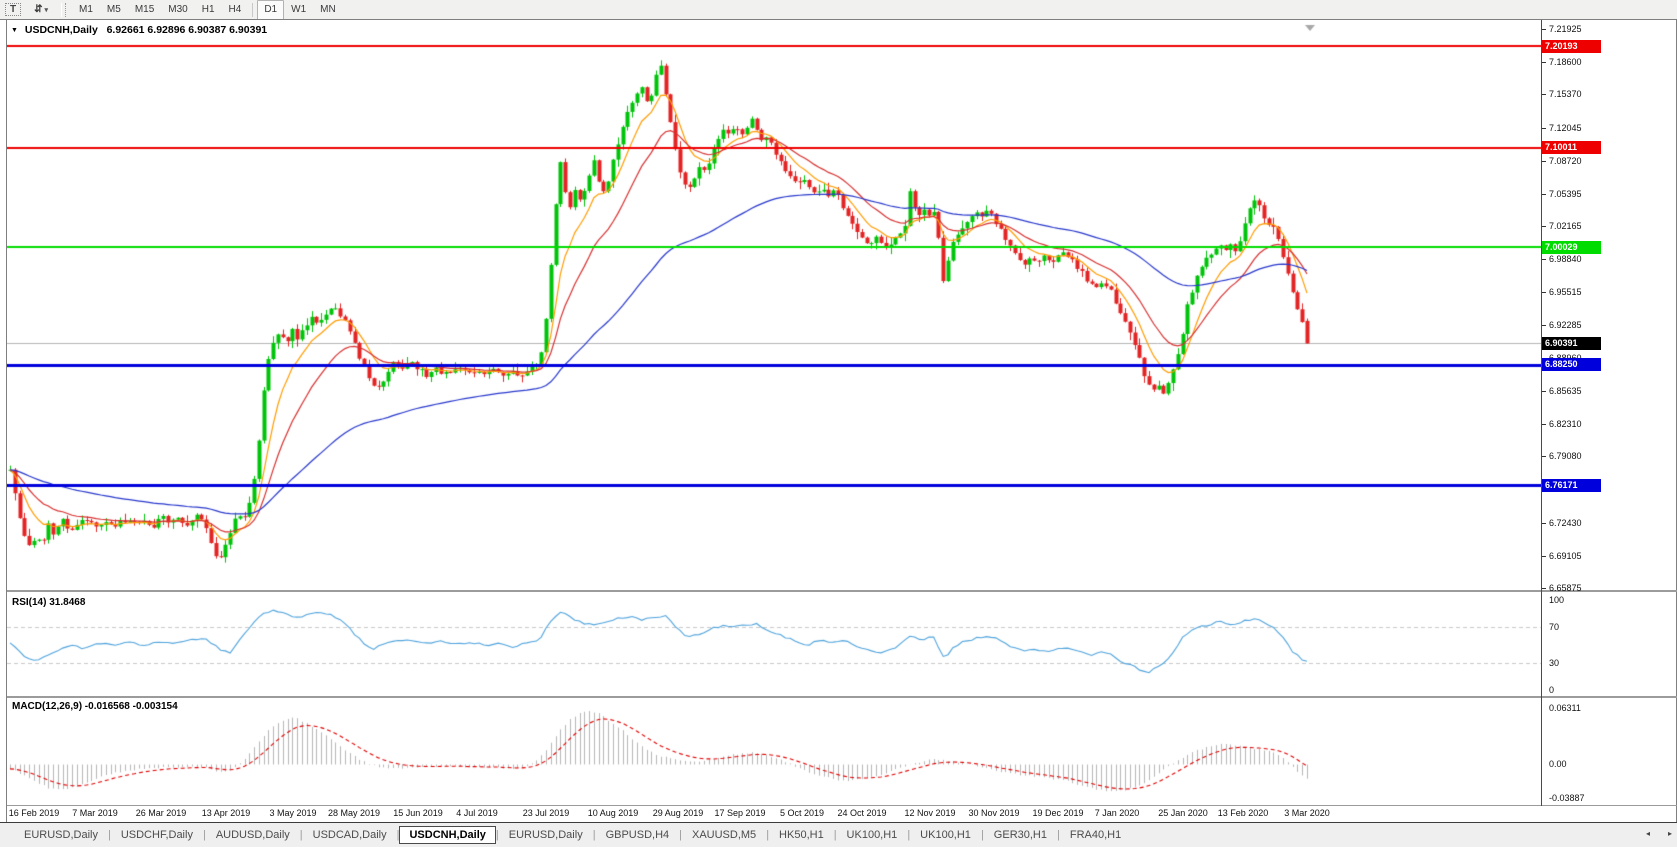  What do you see at coordinates (178, 9) in the screenshot?
I see `timeframe-button-m30: M30` at bounding box center [178, 9].